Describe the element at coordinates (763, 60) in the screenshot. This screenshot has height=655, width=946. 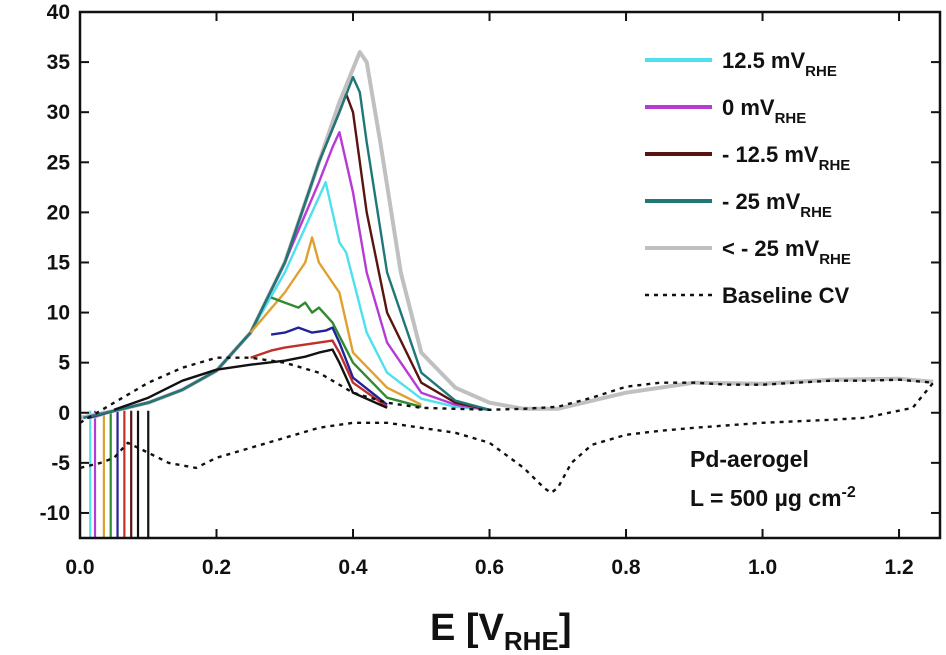
I see `legend-label-main-0: 12.5 mV` at that location.